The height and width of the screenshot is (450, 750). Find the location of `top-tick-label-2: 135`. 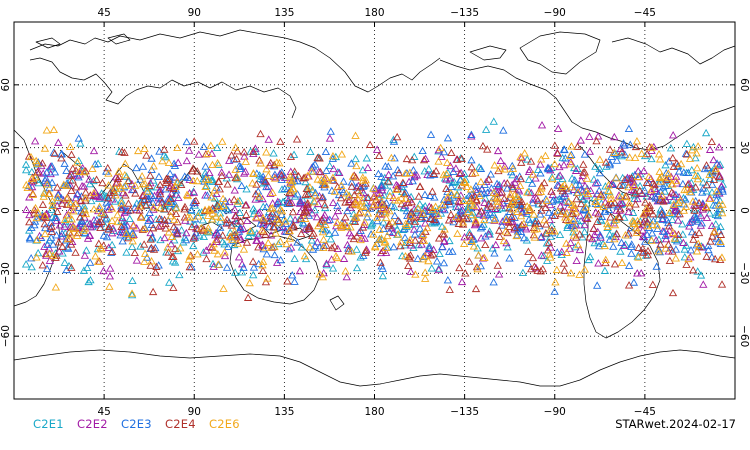

top-tick-label-2: 135 is located at coordinates (284, 13).